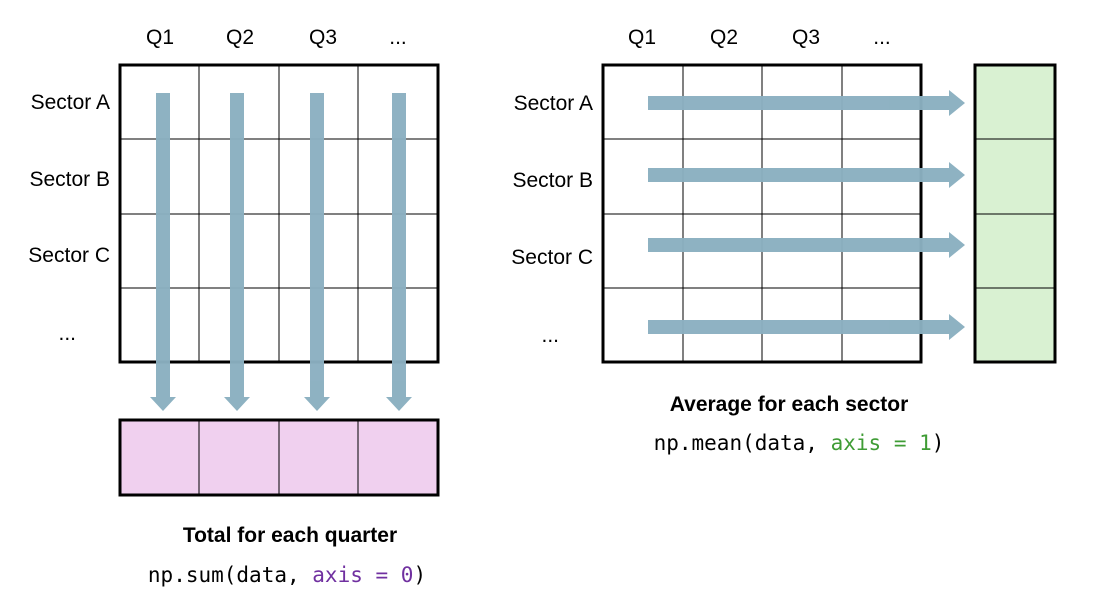  I want to click on right-arrow-sector-c, so click(806, 245).